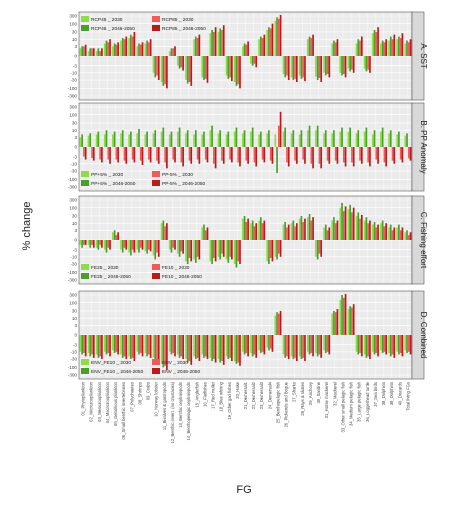 The width and height of the screenshot is (474, 509). What do you see at coordinates (182, 277) in the screenshot?
I see `legend-entry: FE10 _ 2046-2050` at bounding box center [182, 277].